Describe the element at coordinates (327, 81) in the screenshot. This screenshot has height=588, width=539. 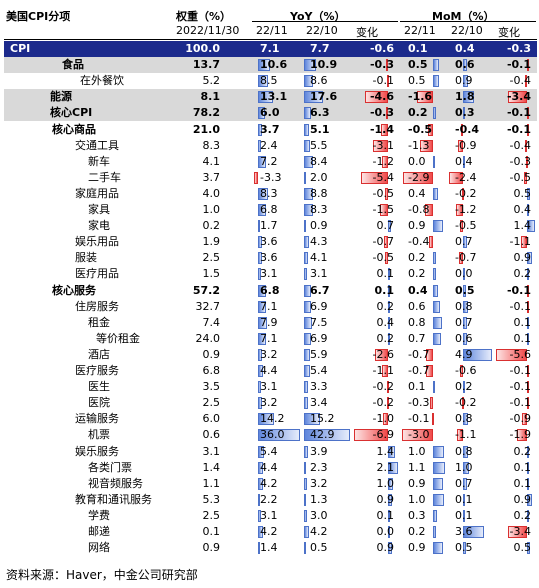
I see `value-cell: 8.6` at that location.